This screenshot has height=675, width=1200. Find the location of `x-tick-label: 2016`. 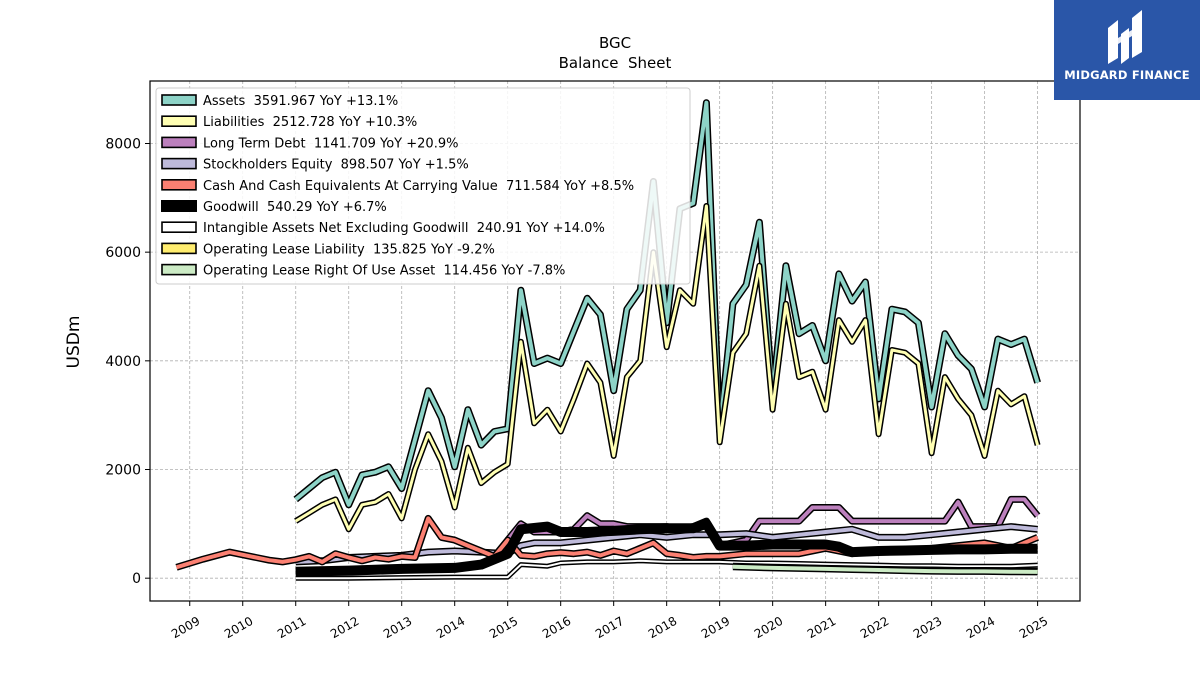

x-tick-label: 2016 is located at coordinates (556, 627).